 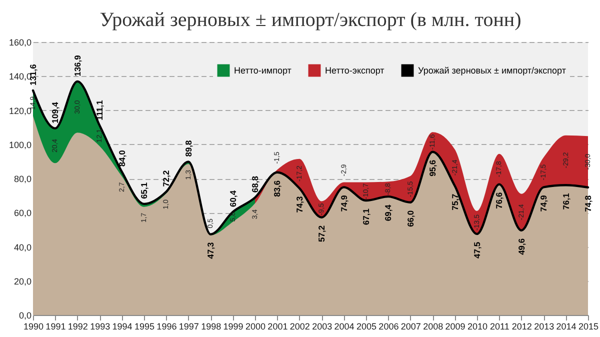 What do you see at coordinates (20, 77) in the screenshot?
I see `y-tick-label: 140,0` at bounding box center [20, 77].